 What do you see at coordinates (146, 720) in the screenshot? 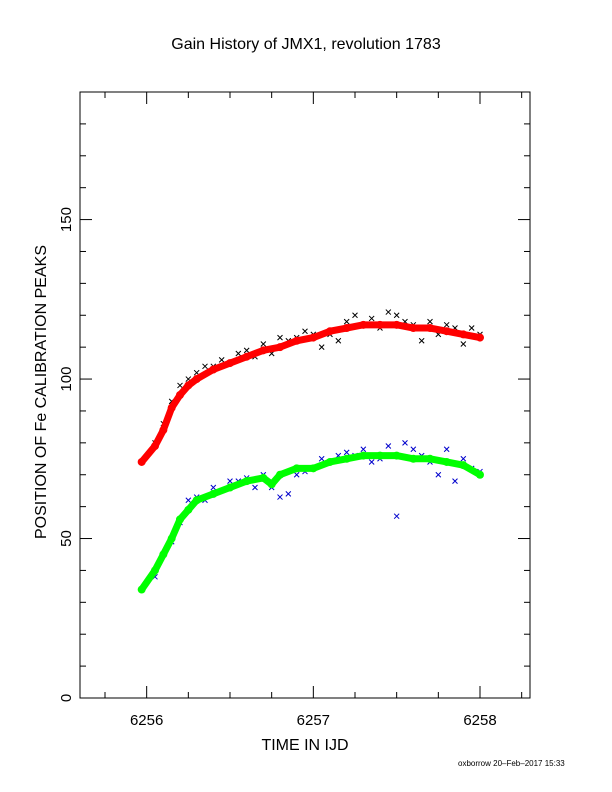
I see `x-tick-label: 6256` at bounding box center [146, 720].